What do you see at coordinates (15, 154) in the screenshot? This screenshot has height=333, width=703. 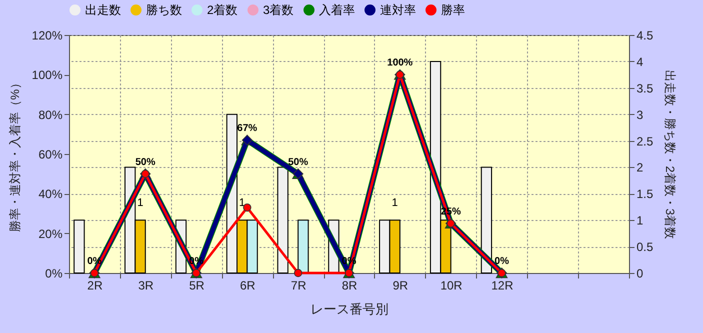 I see `y-axis-title: 勝率・連対率・入着率（%）` at bounding box center [15, 154].